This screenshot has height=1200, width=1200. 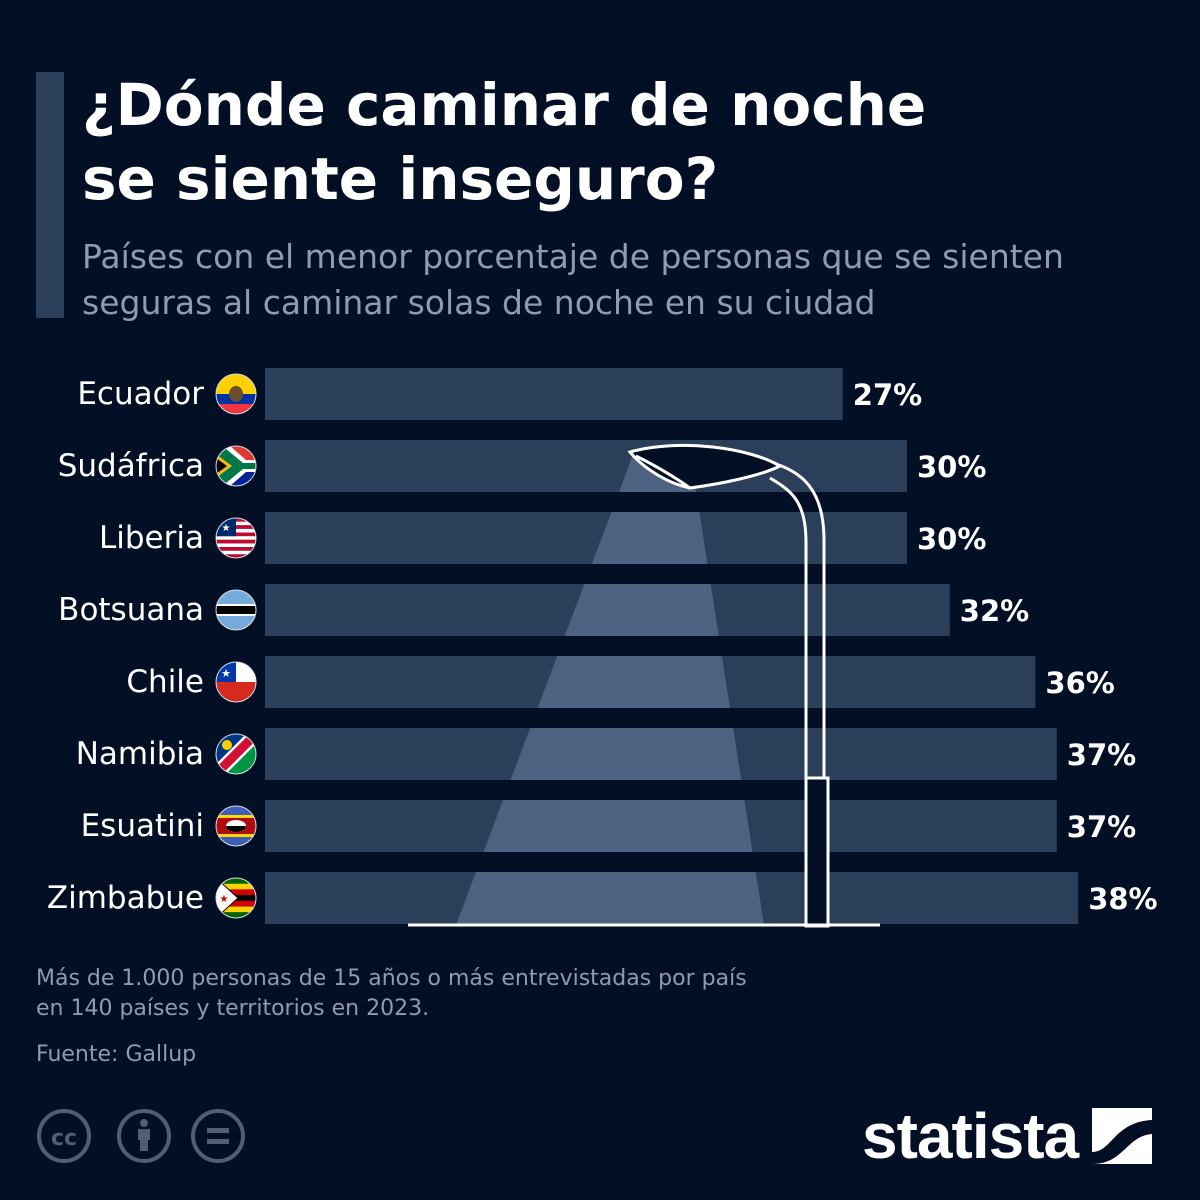 What do you see at coordinates (142, 826) in the screenshot?
I see `category-label-6: Esuatini` at bounding box center [142, 826].